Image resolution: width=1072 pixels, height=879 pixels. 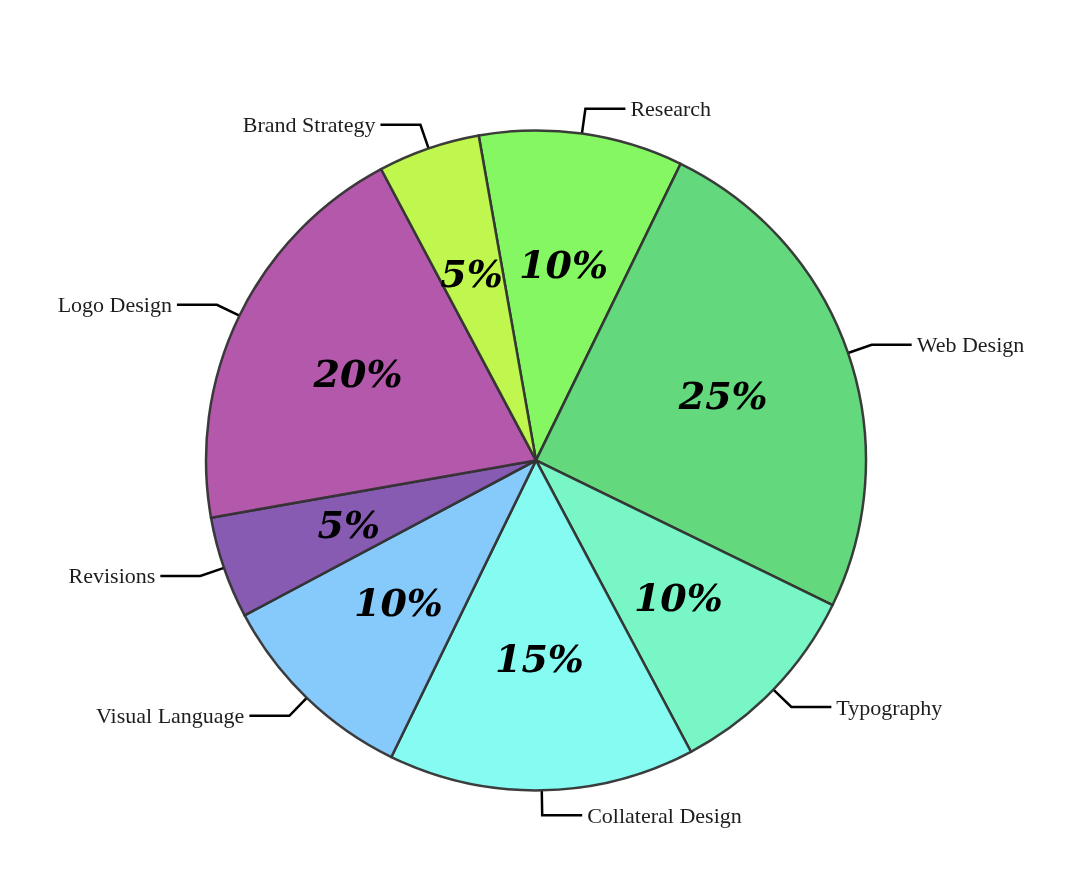 I want to click on slice-label: Revisions, so click(x=112, y=576).